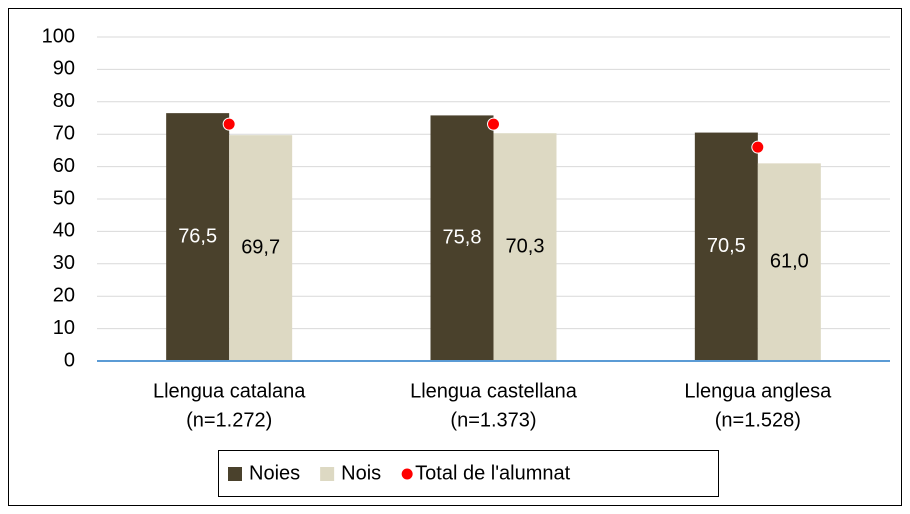 The width and height of the screenshot is (910, 514). What do you see at coordinates (492, 473) in the screenshot?
I see `legend-label: Total de l'alumnat` at bounding box center [492, 473].